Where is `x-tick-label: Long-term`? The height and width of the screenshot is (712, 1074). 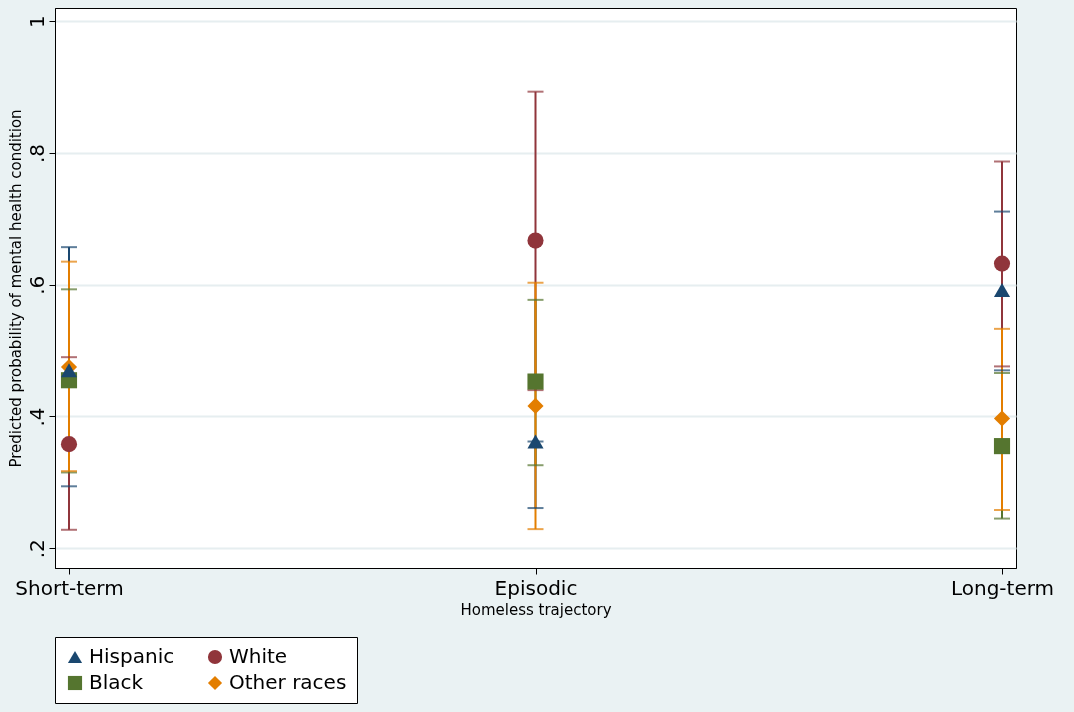
x-tick-label: Long-term is located at coordinates (1002, 587).